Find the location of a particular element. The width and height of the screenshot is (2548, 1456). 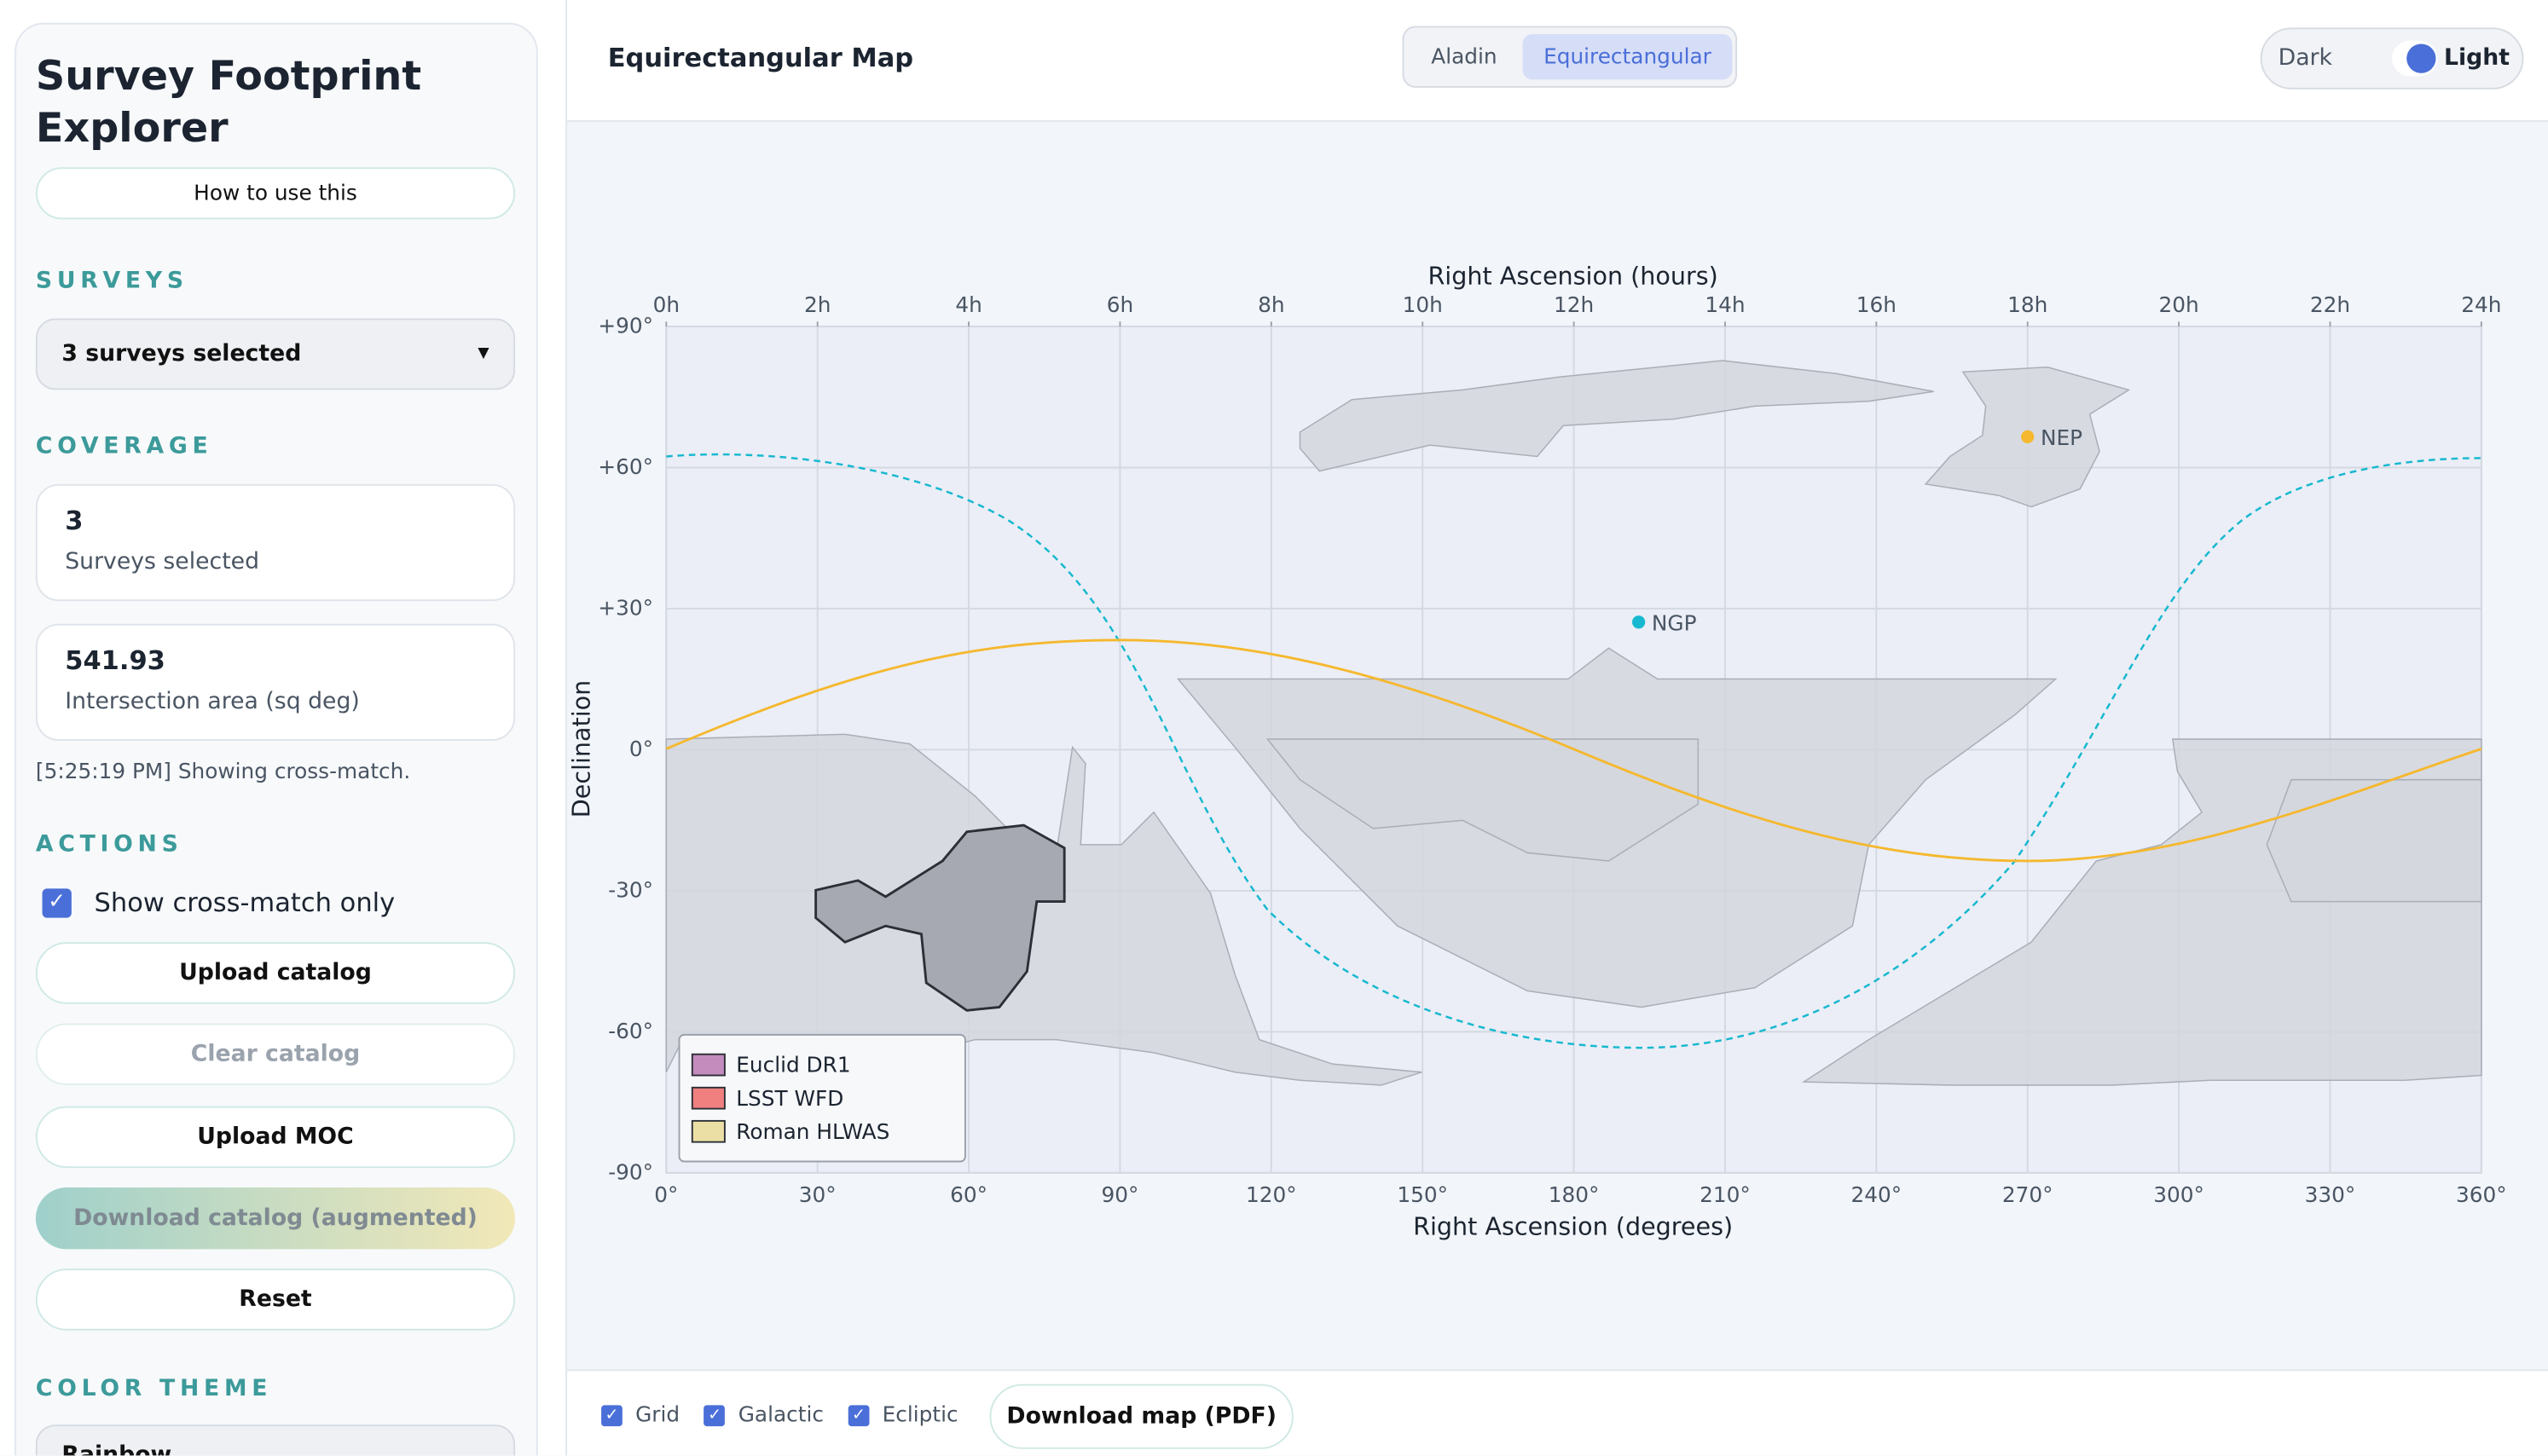

y-tick-label: +60° is located at coordinates (625, 466).